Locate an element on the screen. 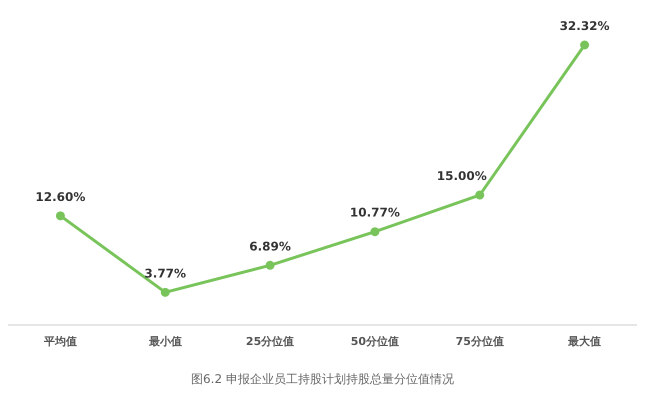  x-tick-label: 最小值 is located at coordinates (165, 341).